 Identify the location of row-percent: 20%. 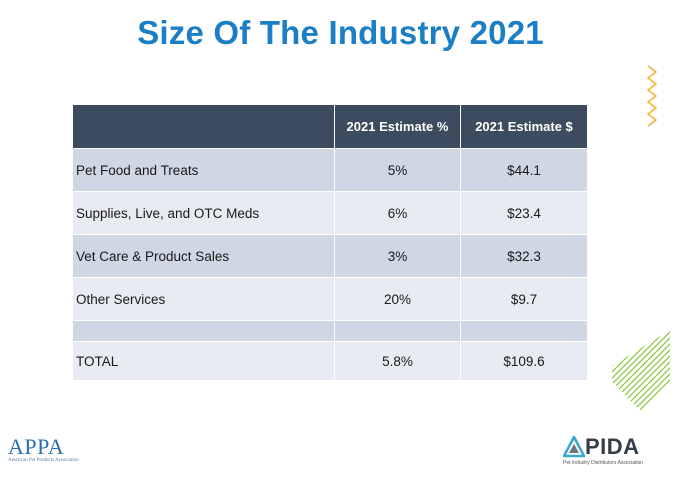
(397, 299).